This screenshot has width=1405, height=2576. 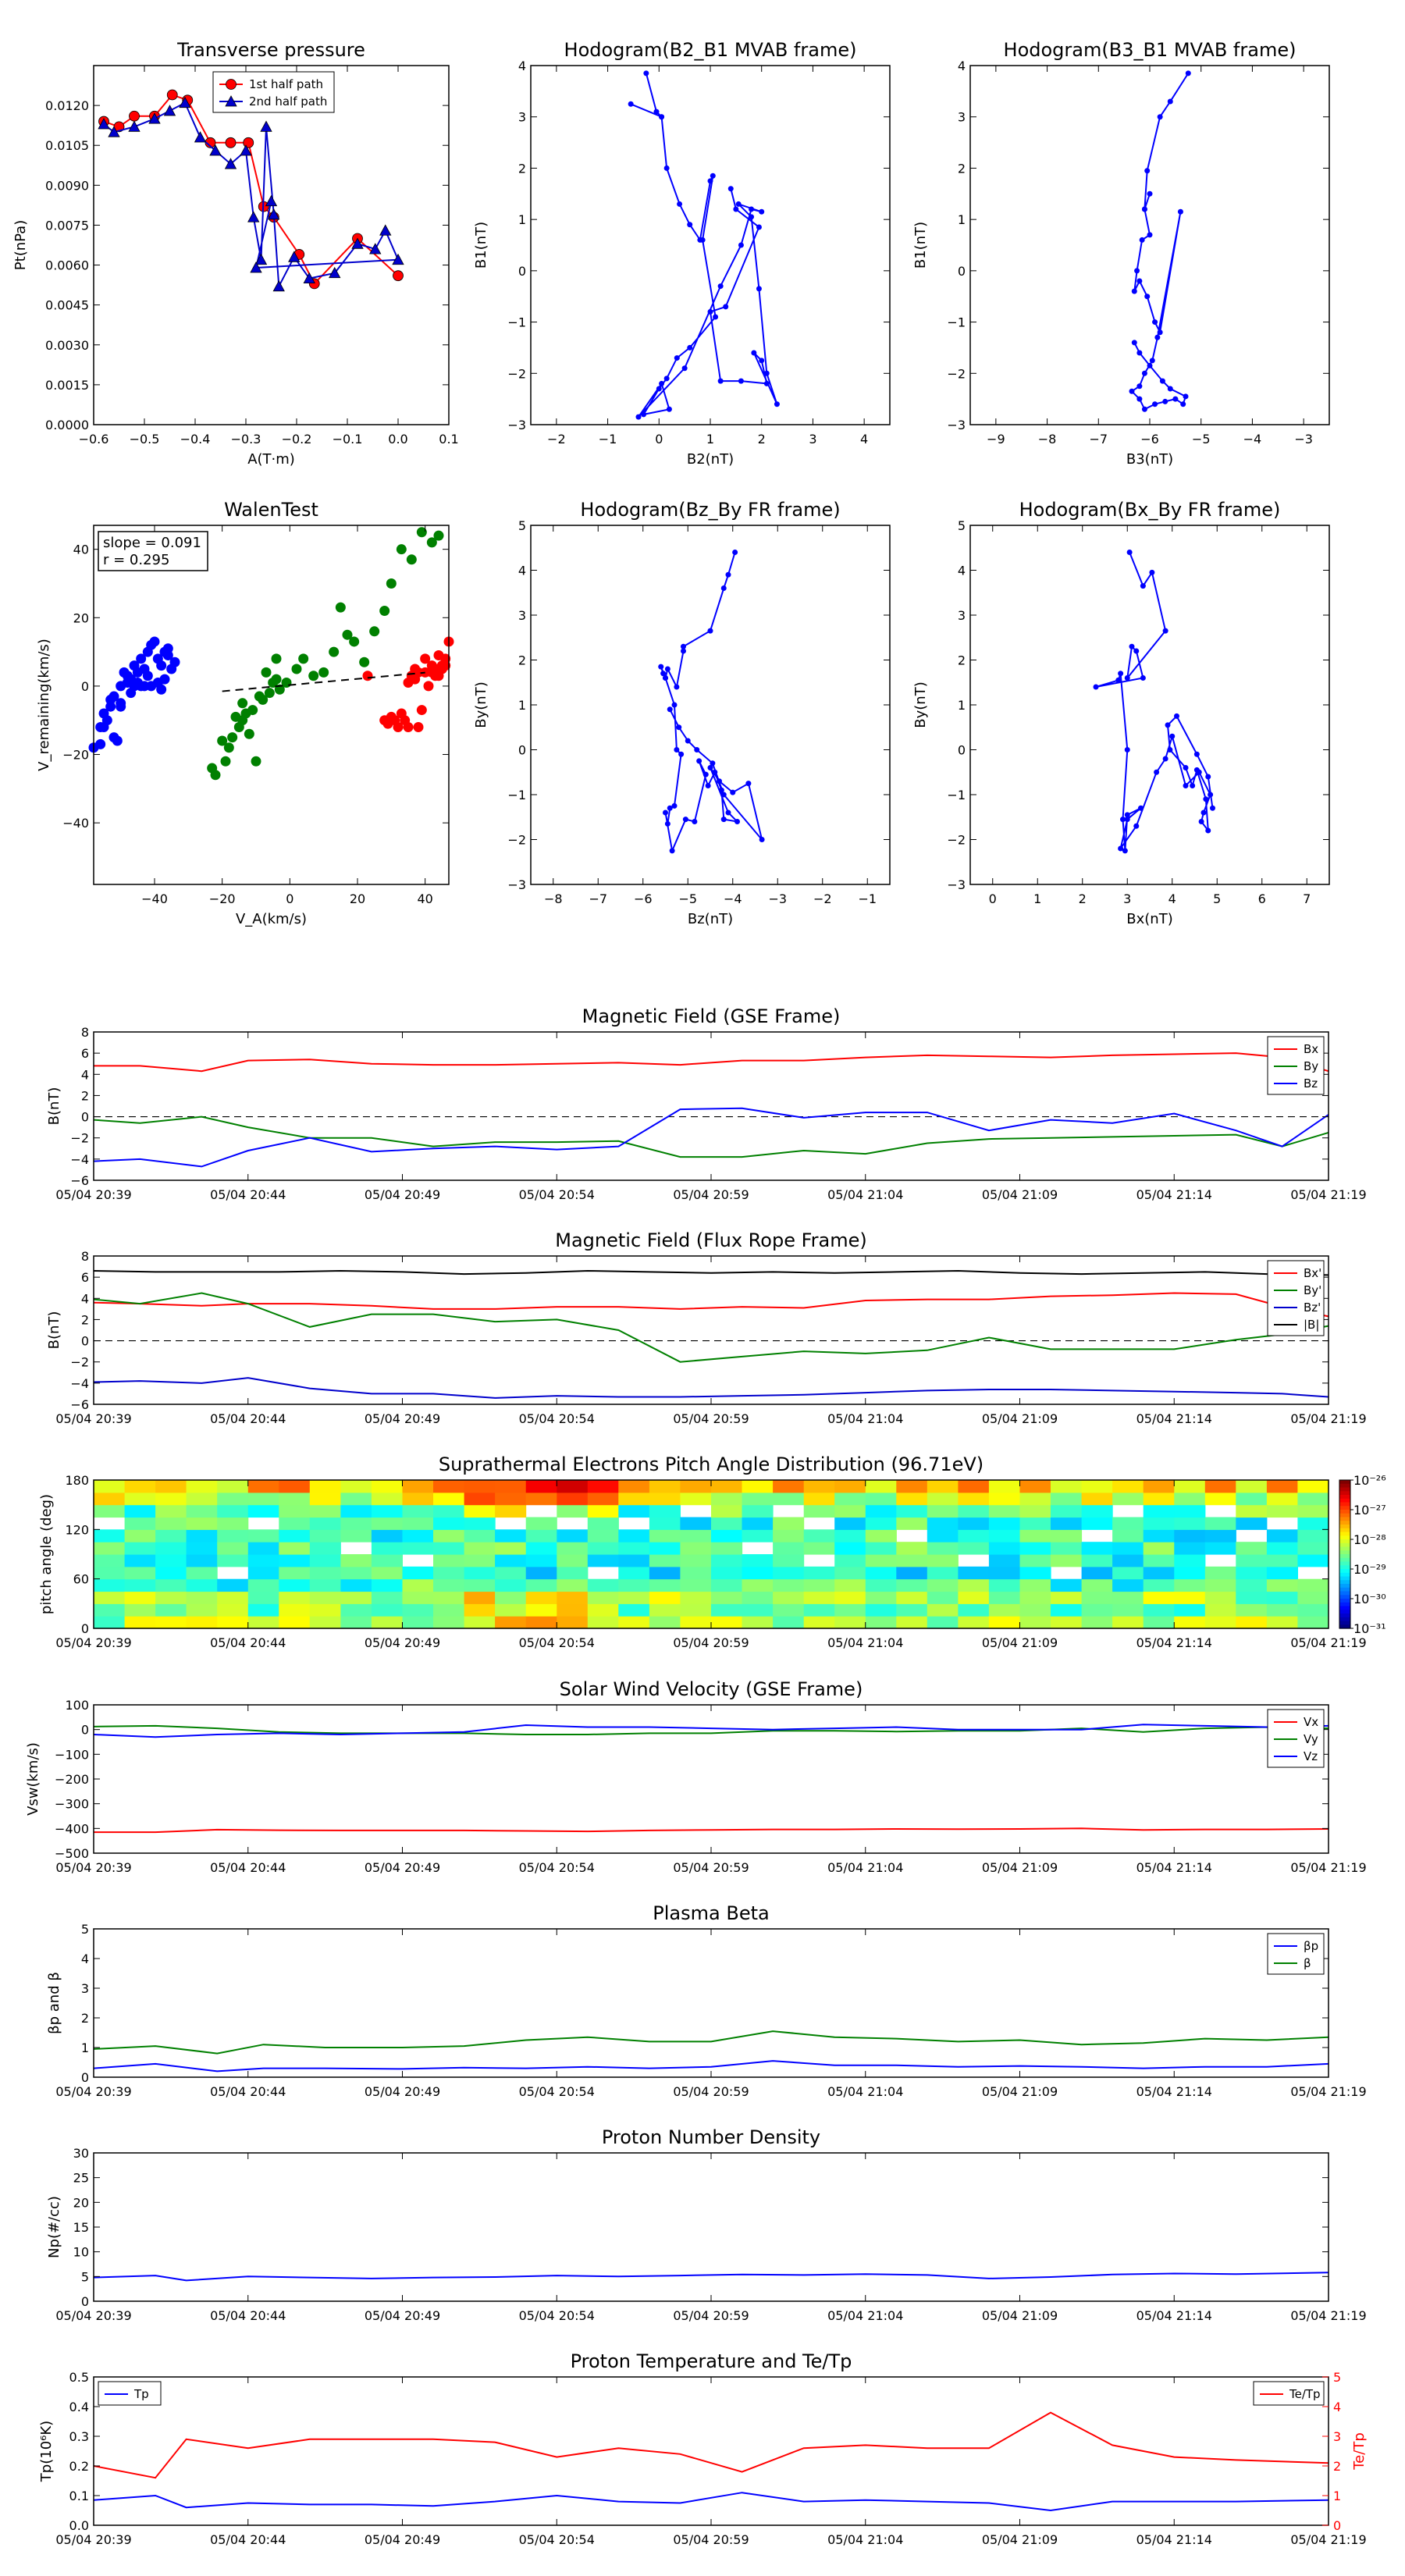 What do you see at coordinates (522, 66) in the screenshot?
I see `y-tick-label: 4` at bounding box center [522, 66].